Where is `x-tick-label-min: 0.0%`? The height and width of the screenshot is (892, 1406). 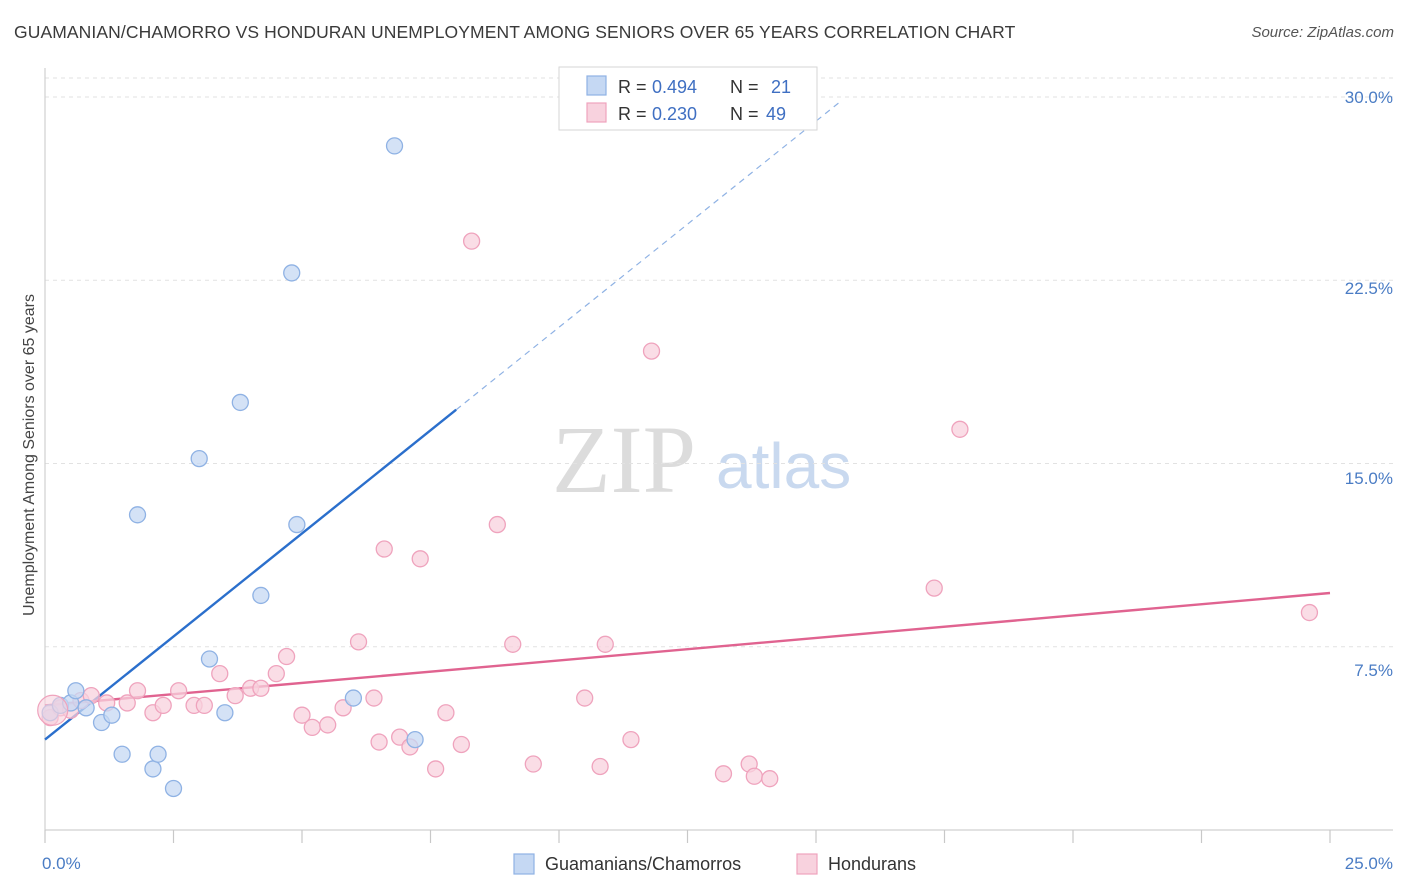 x-tick-label-min: 0.0% is located at coordinates (61, 863).